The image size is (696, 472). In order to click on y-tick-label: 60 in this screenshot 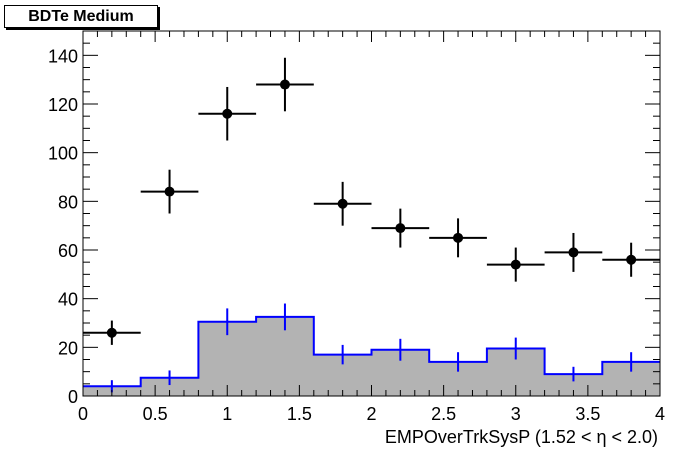, I will do `click(68, 251)`.